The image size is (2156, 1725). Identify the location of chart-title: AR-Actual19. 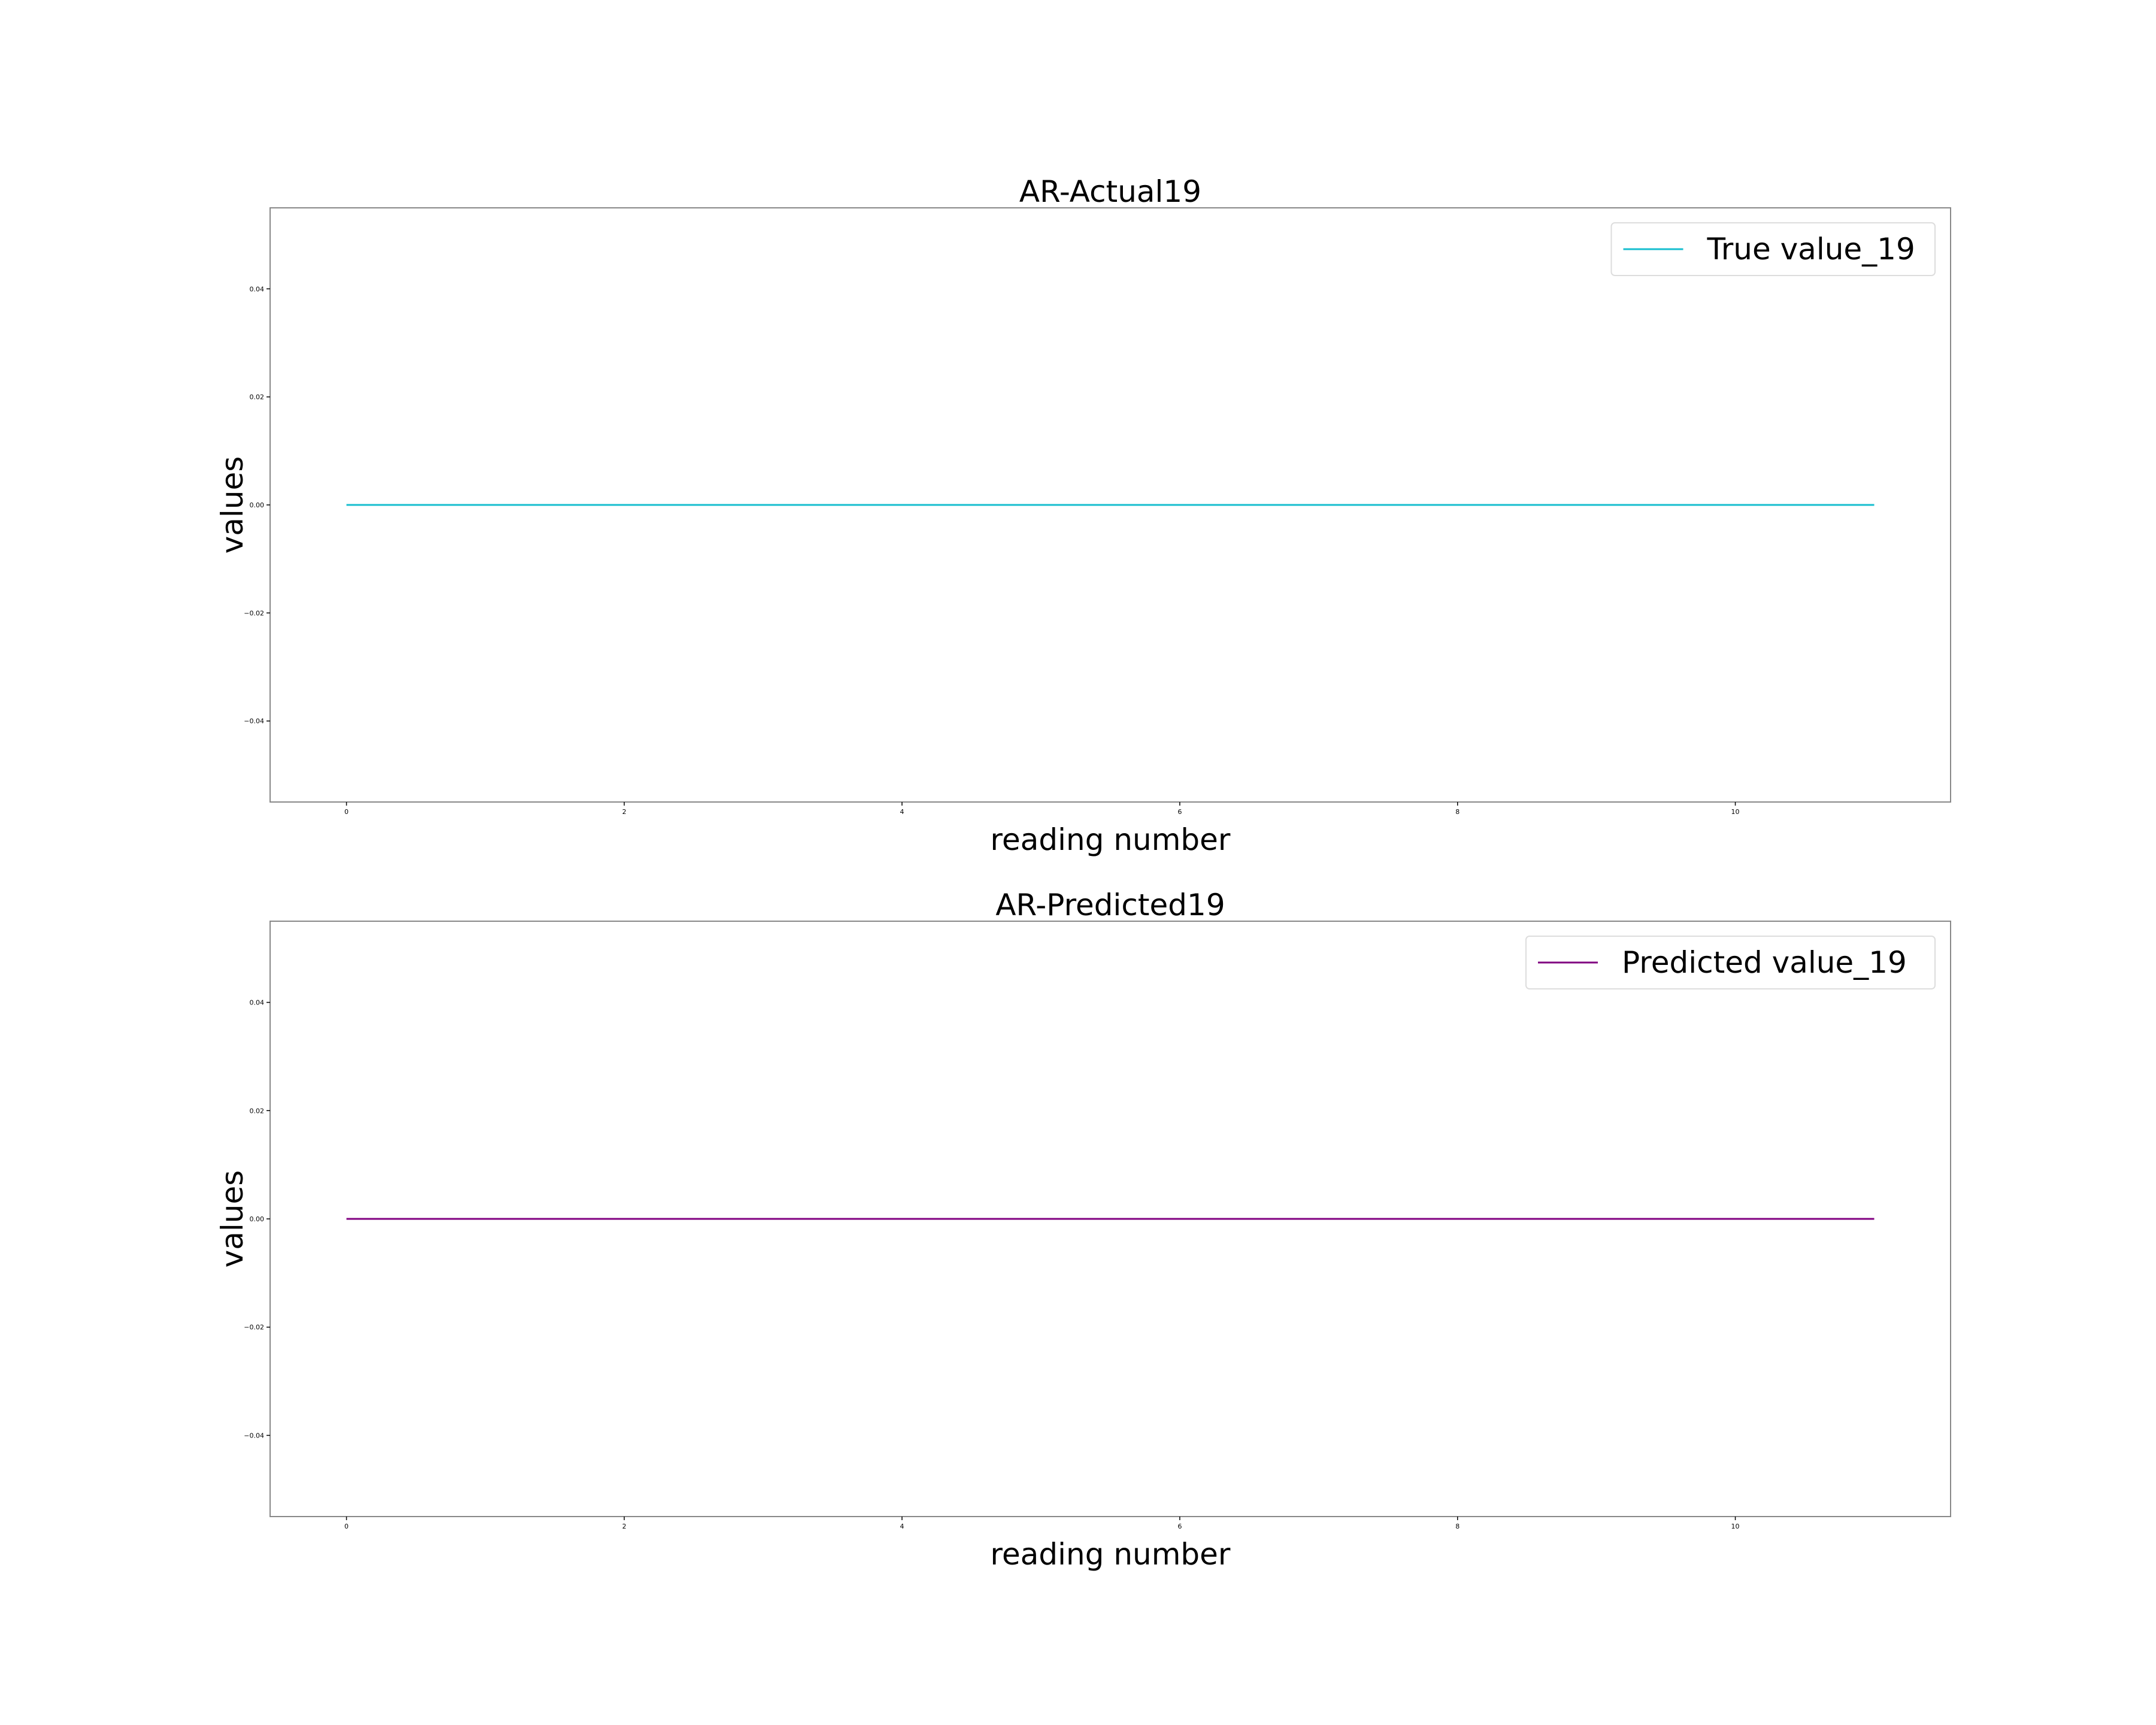
(1110, 191).